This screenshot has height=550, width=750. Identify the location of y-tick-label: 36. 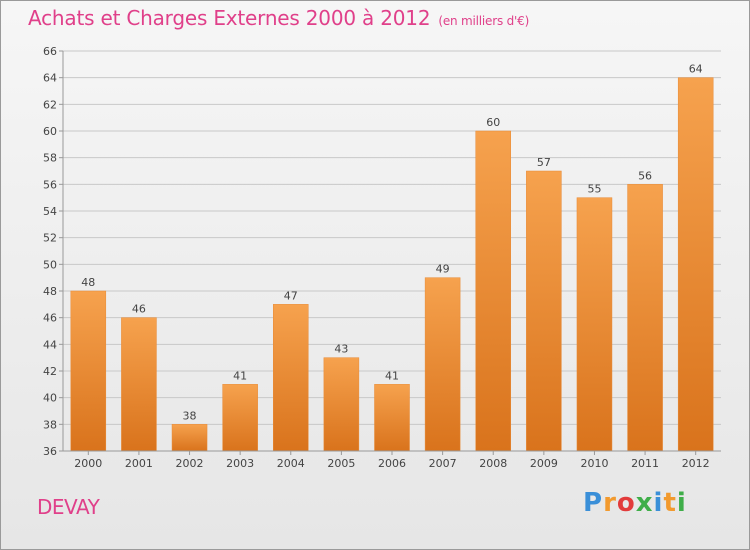
(50, 451).